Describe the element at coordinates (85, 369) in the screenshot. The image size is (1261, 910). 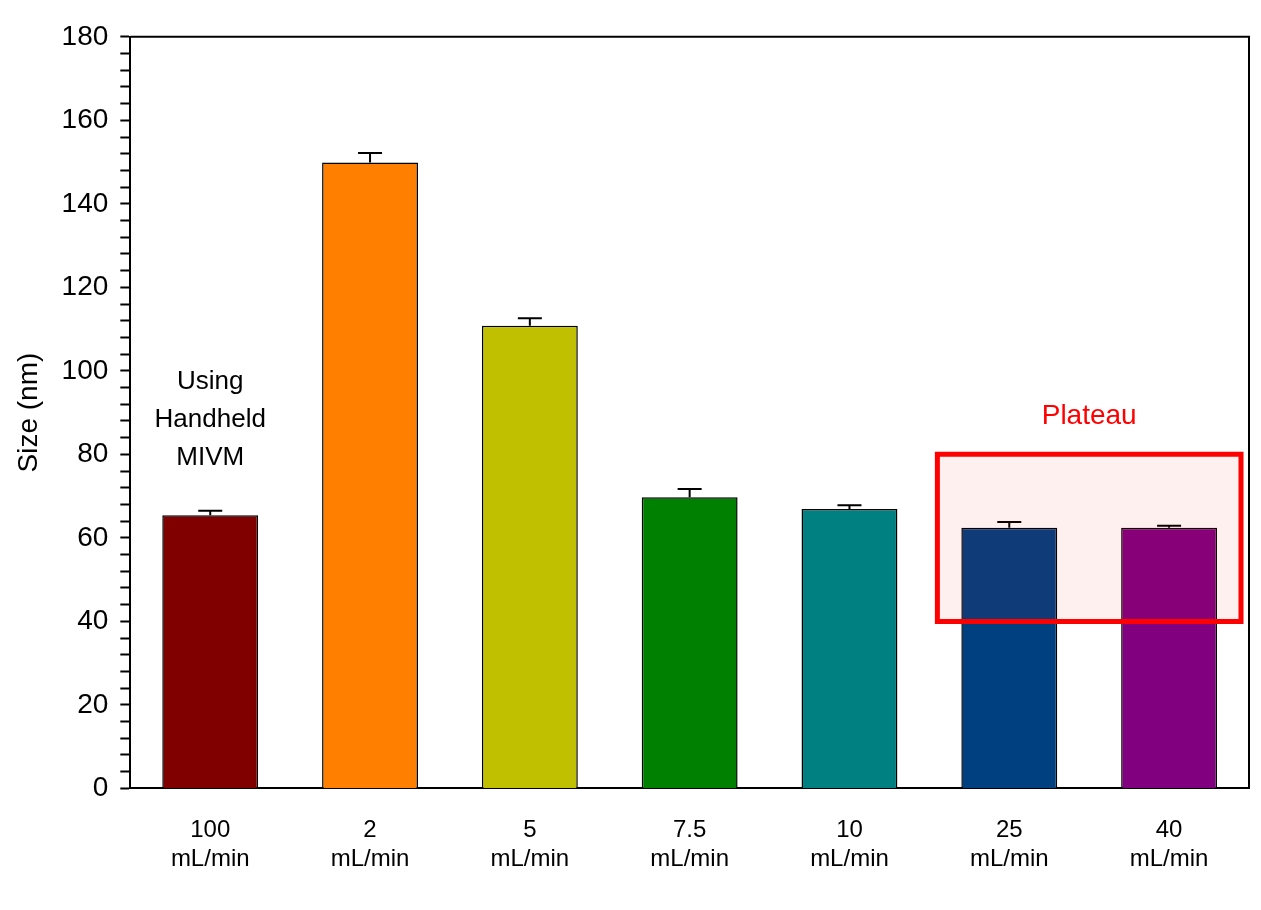
I see `y-tick-label: 100` at that location.